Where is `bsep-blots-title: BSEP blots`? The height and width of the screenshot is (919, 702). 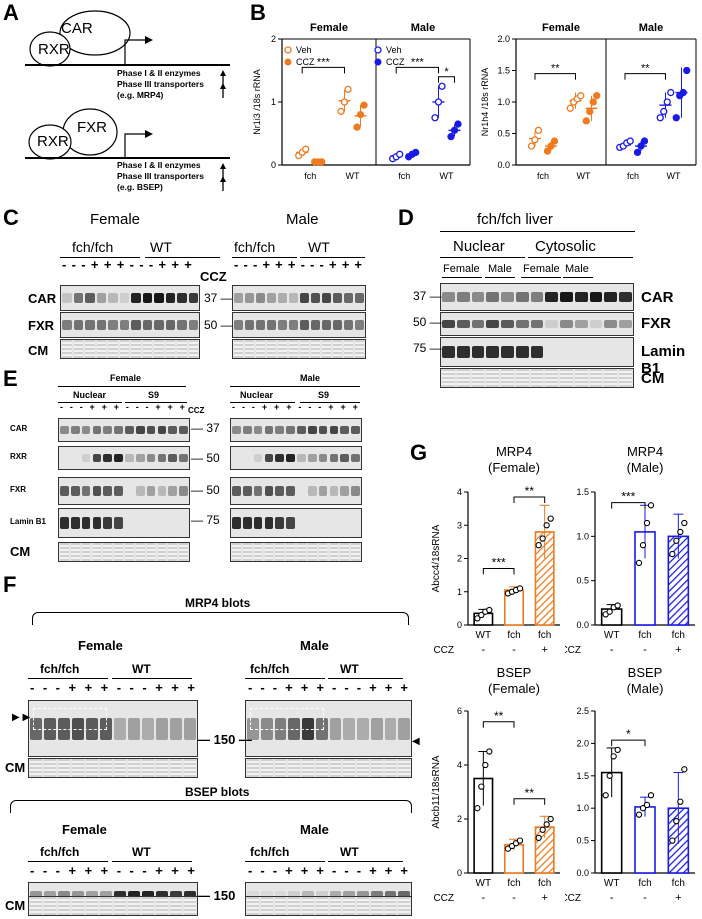
bsep-blots-title: BSEP blots is located at coordinates (217, 792).